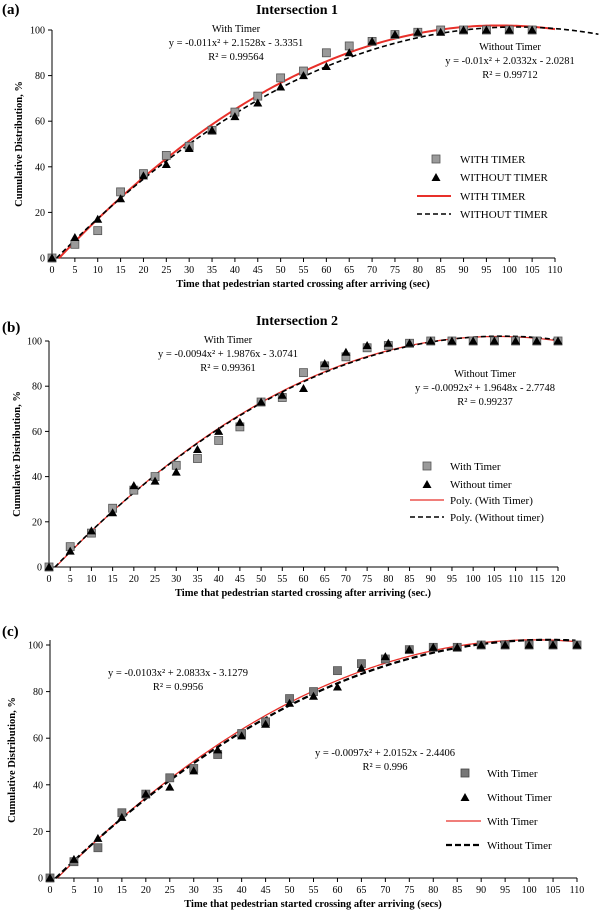  Describe the element at coordinates (372, 270) in the screenshot. I see `x-tick-label: 70` at that location.